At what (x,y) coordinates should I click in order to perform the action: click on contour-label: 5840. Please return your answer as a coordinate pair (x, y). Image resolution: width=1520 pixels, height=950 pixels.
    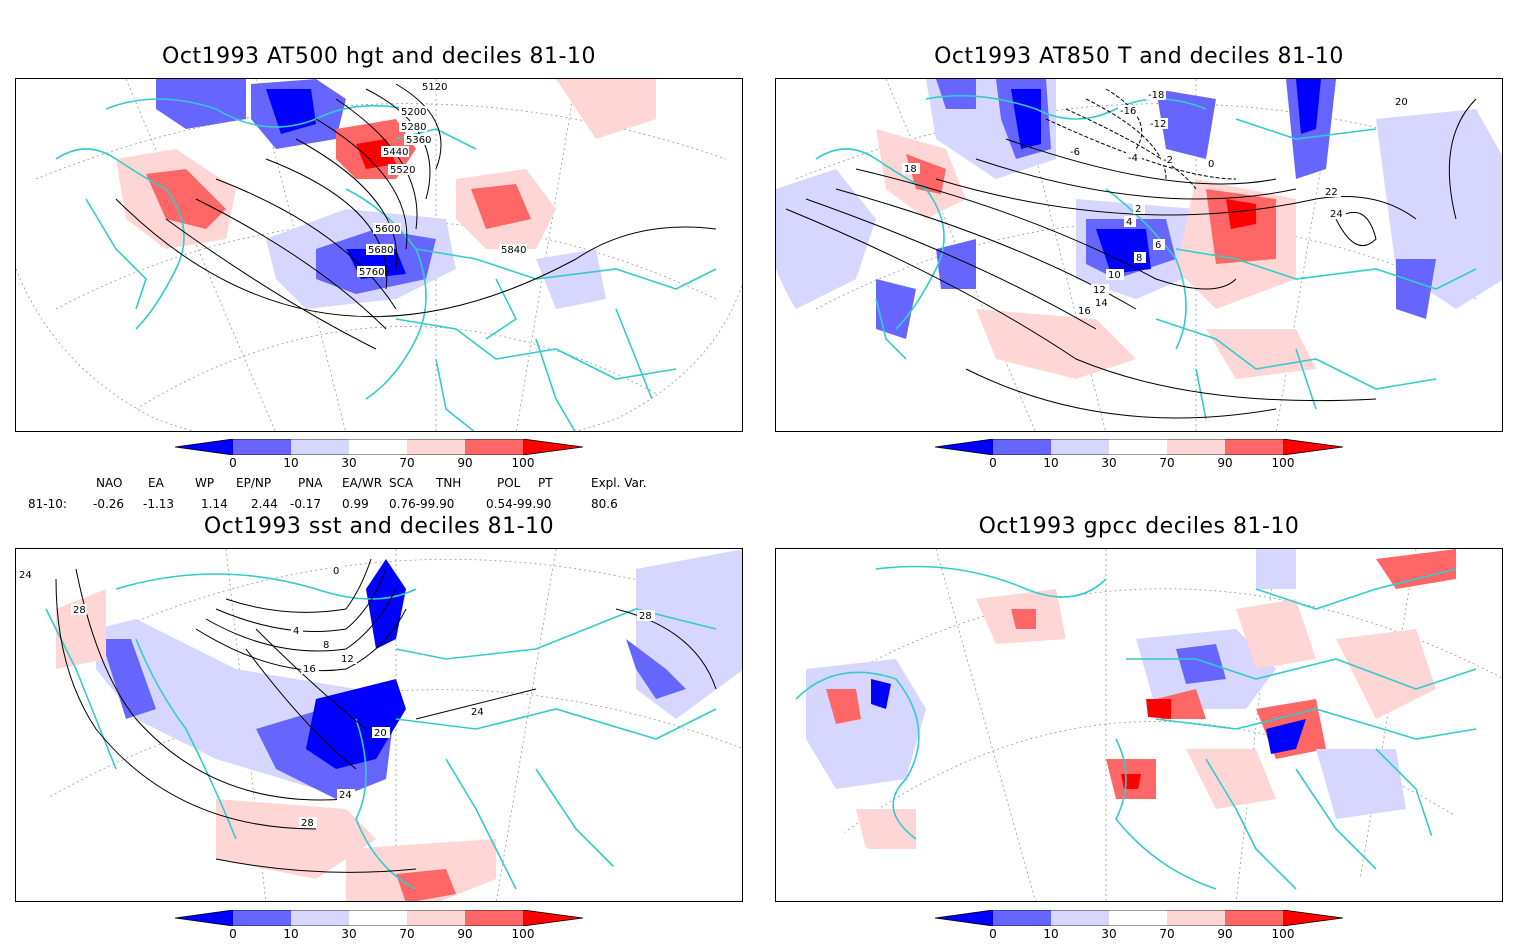
    Looking at the image, I should click on (513, 250).